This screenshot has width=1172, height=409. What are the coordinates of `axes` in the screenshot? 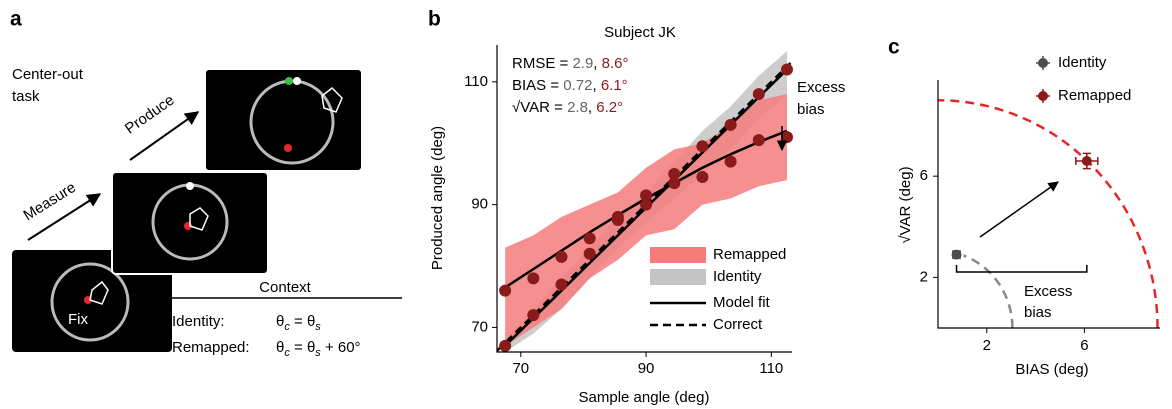 It's located at (1048, 204).